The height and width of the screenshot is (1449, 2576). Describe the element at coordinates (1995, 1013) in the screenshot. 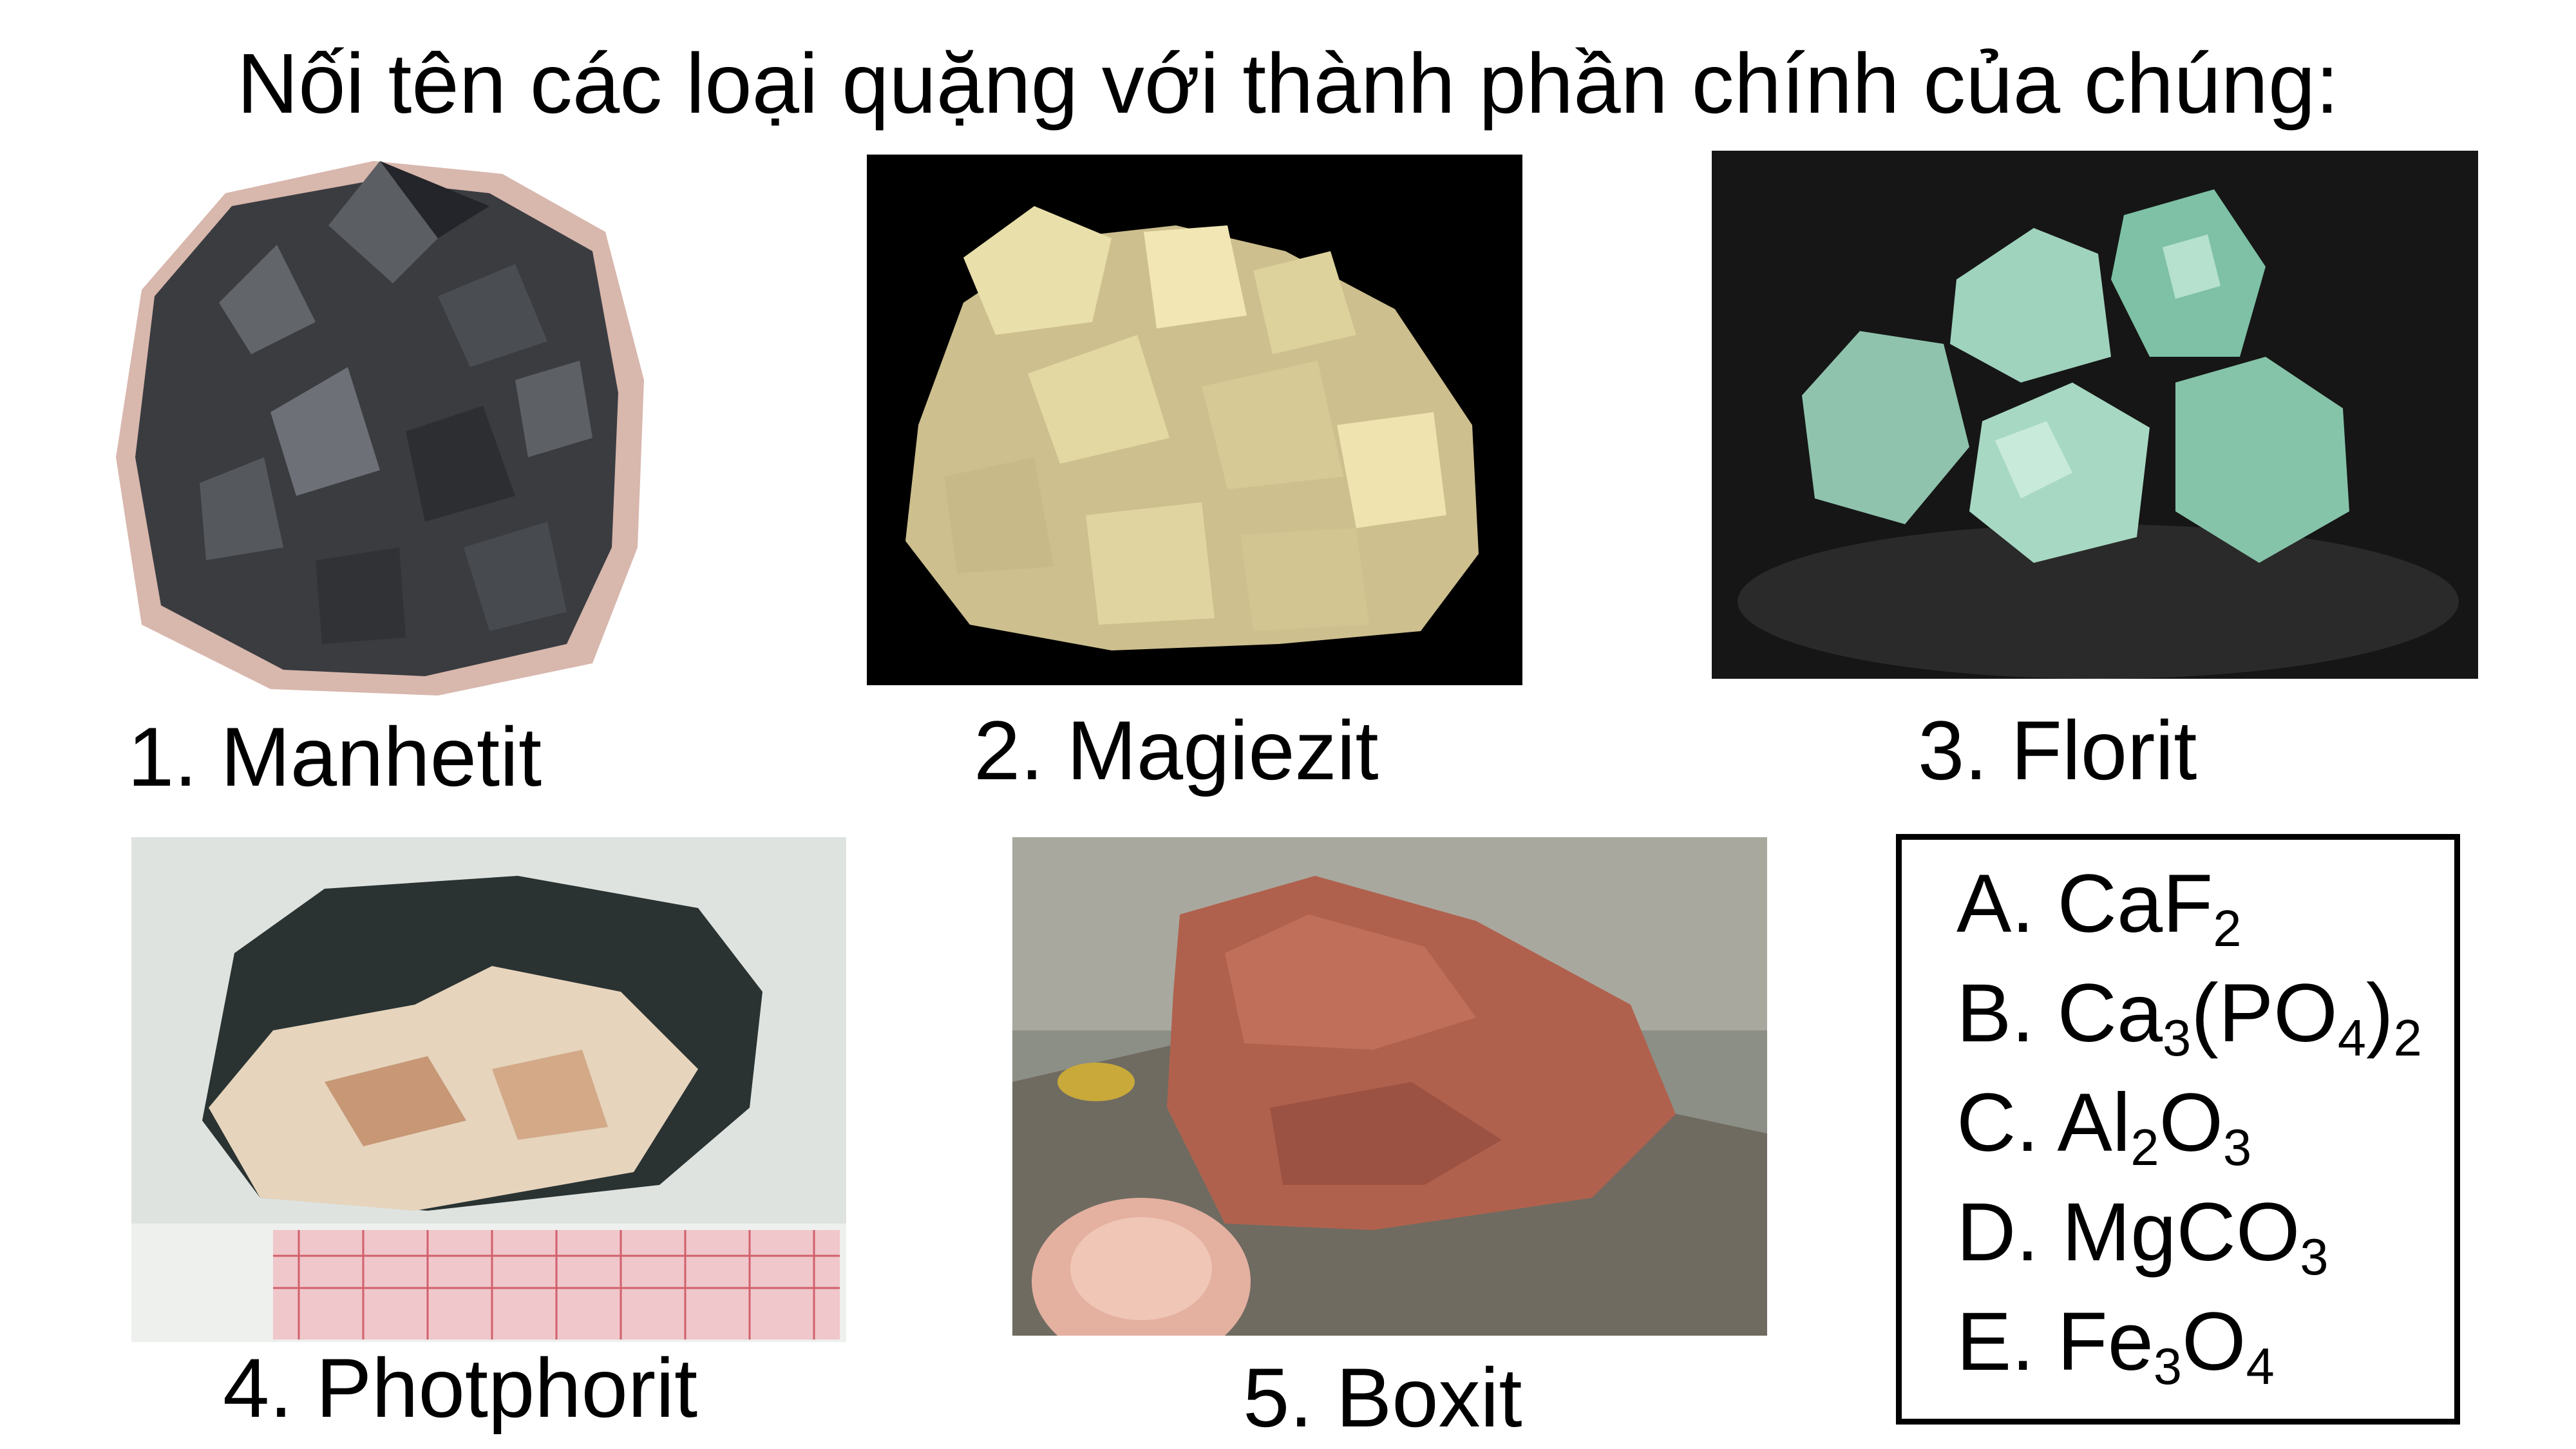

I see `answer-letter: B.` at that location.